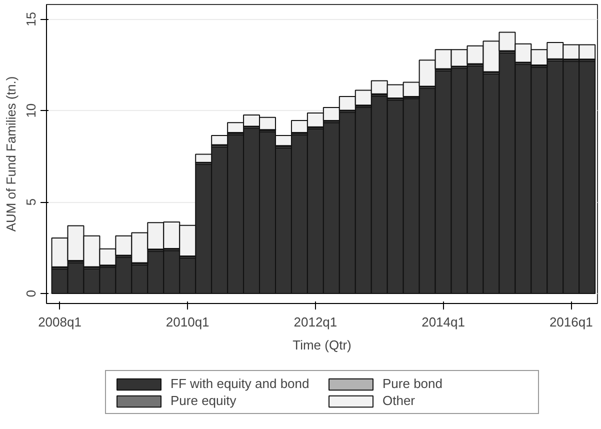  I want to click on x-tick-label: 2016q1, so click(571, 322).